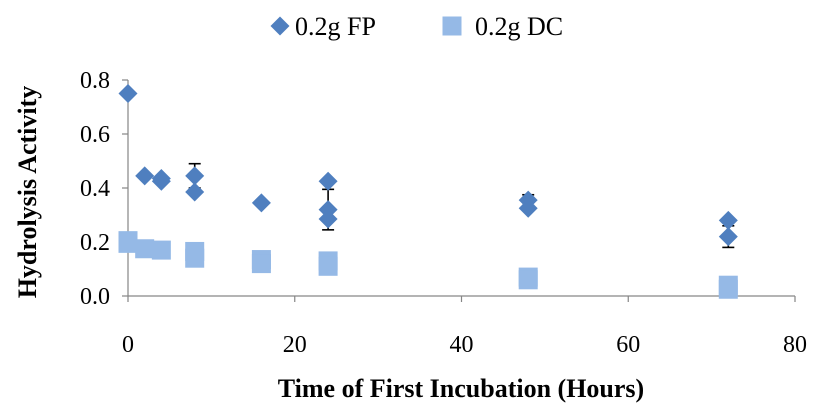  I want to click on y-tick-label: 0.2, so click(95, 243).